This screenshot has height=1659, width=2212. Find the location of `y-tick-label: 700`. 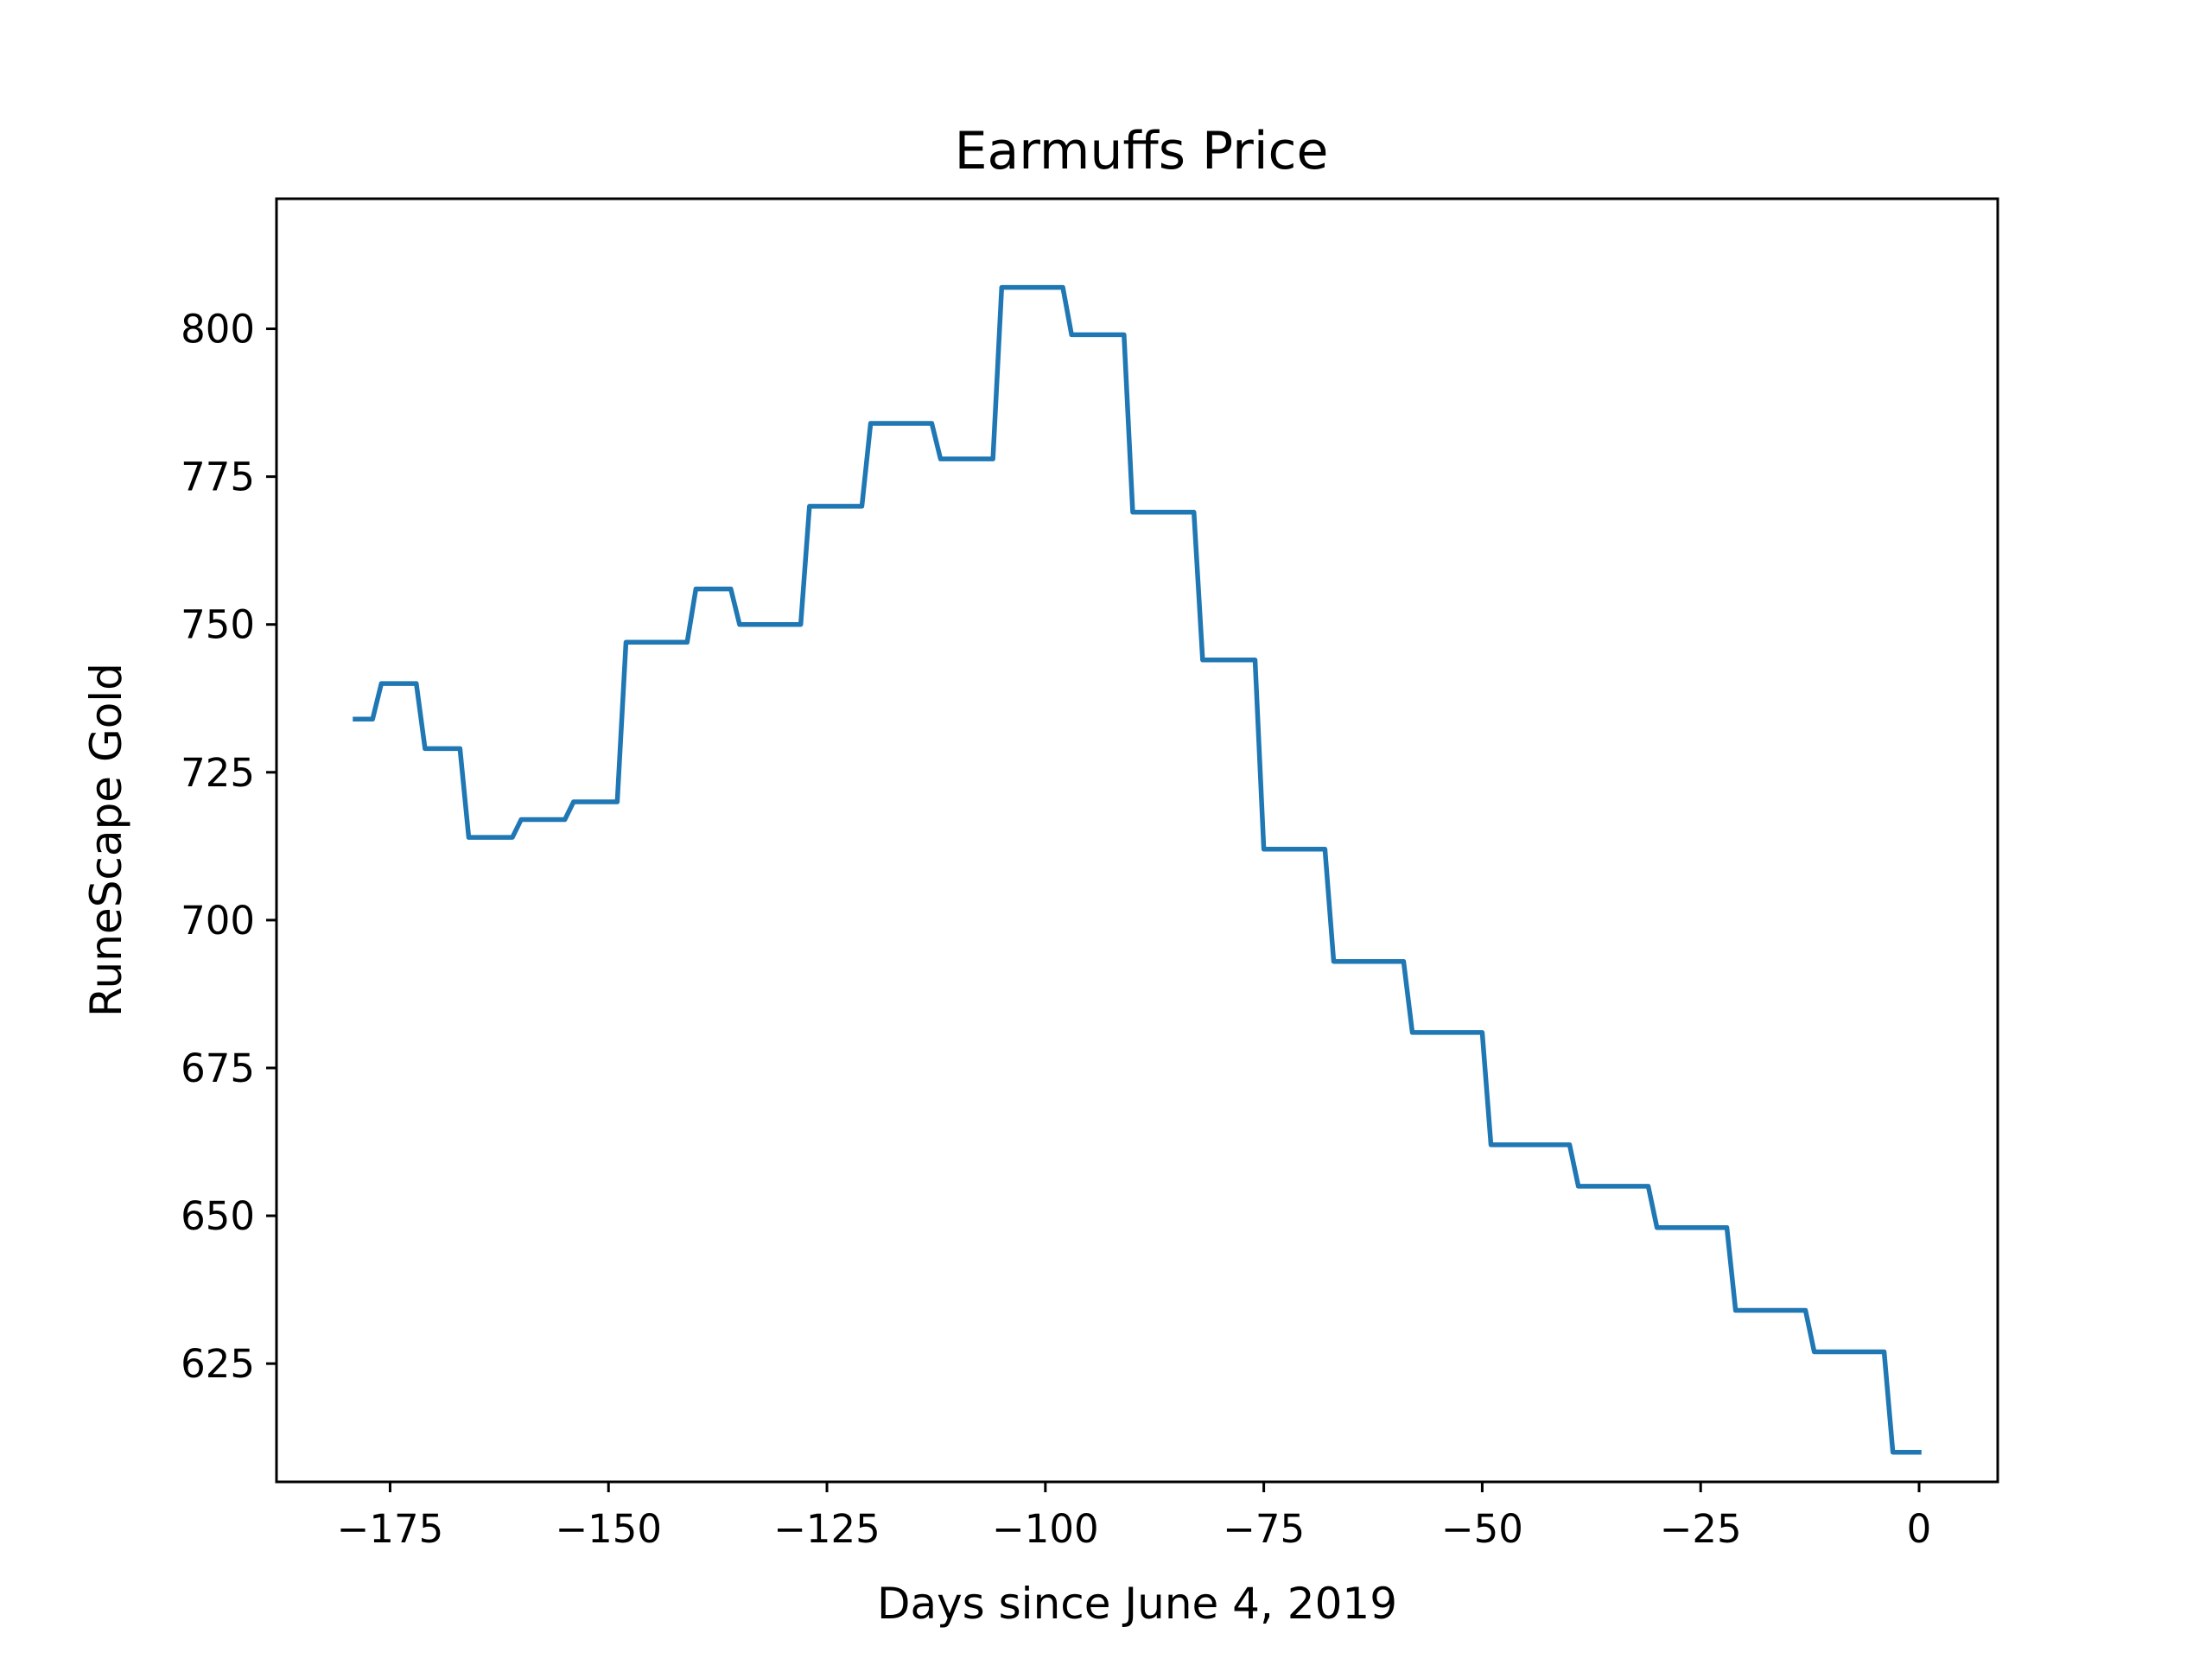

y-tick-label: 700 is located at coordinates (218, 921).